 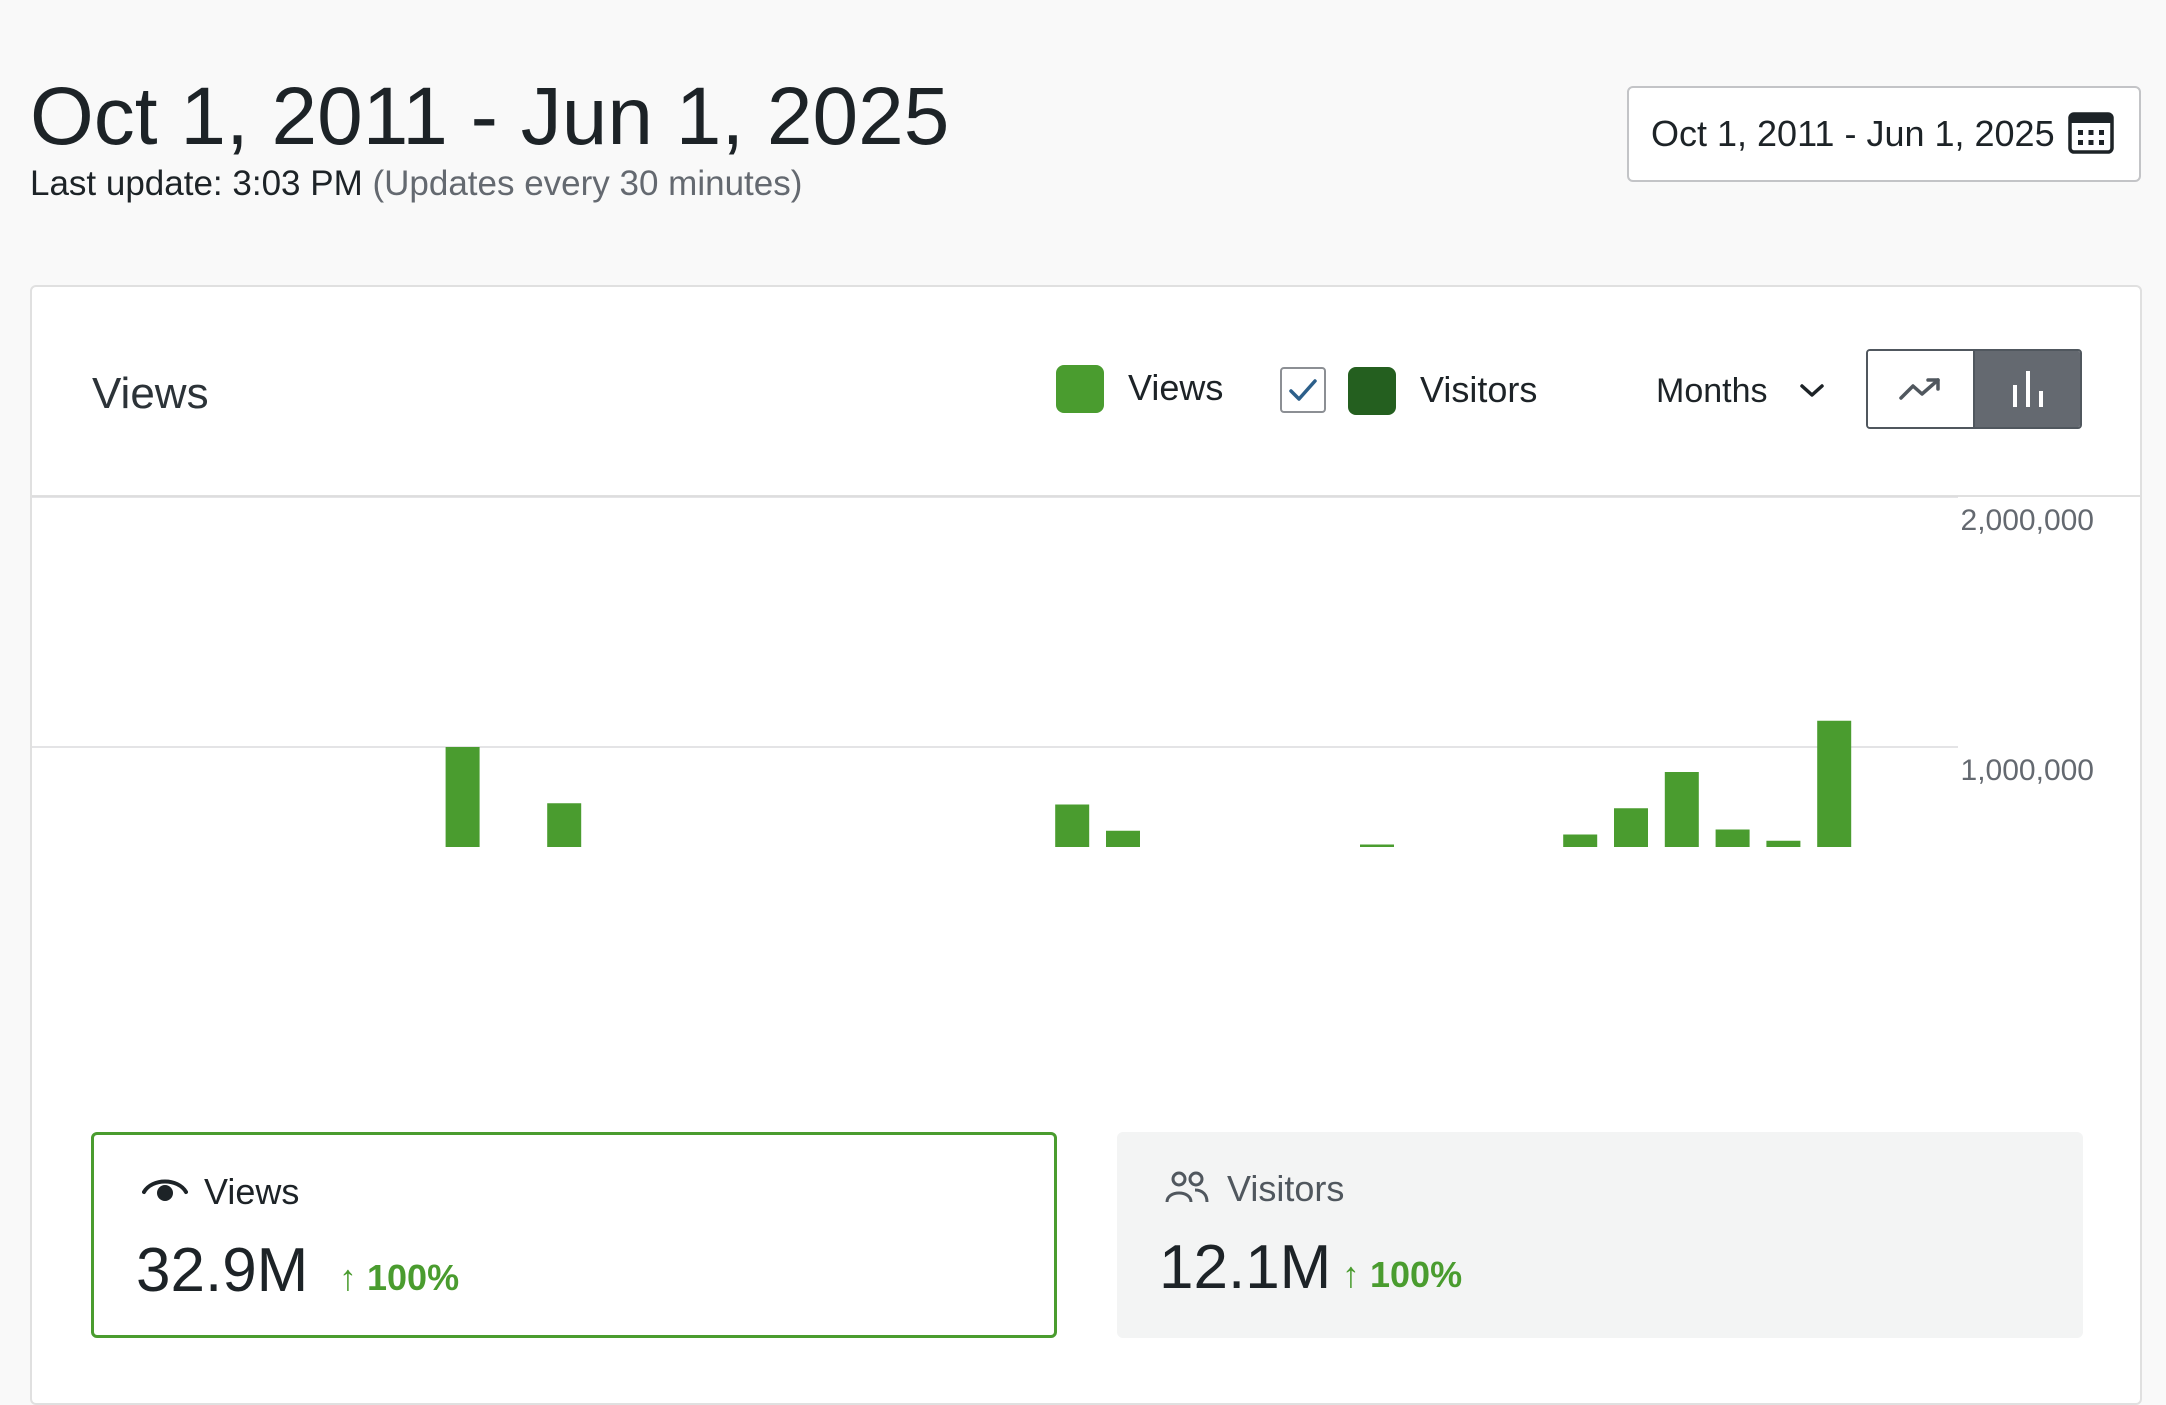 I want to click on visitors-stat-card: Visitors 12.1M ↑ 100%, so click(x=1600, y=1235).